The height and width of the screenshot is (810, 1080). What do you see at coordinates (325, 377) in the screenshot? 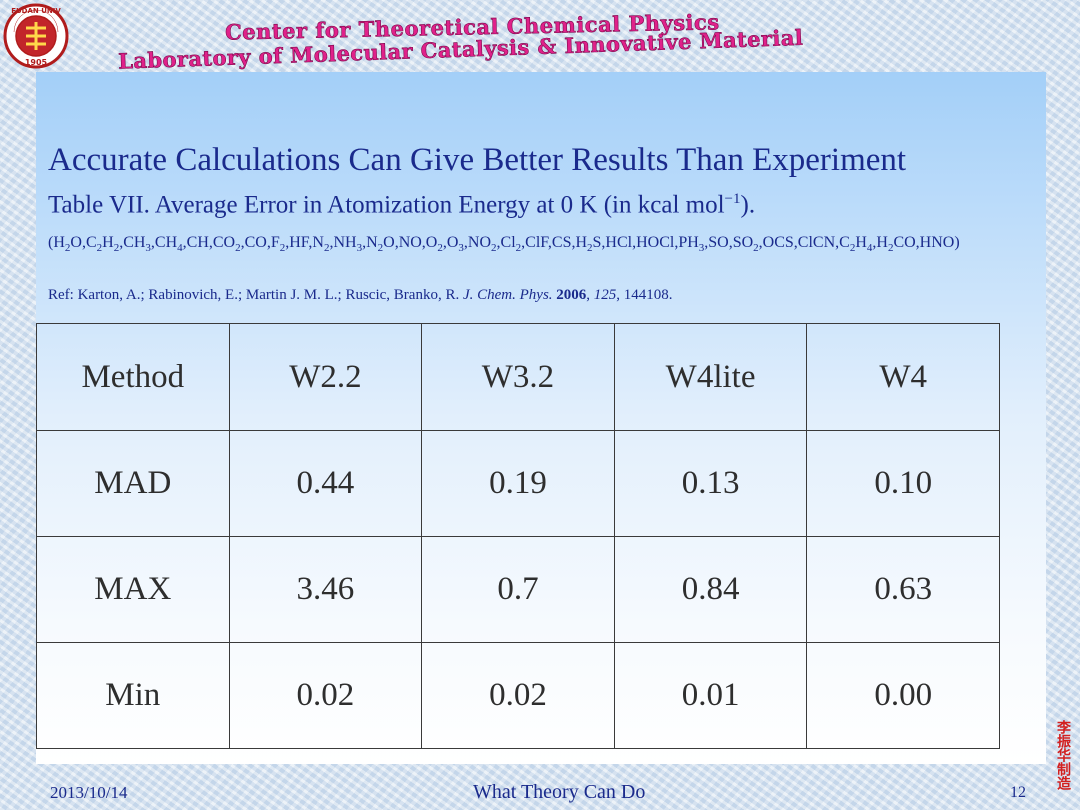
I see `table-header-cell: W2.2` at bounding box center [325, 377].